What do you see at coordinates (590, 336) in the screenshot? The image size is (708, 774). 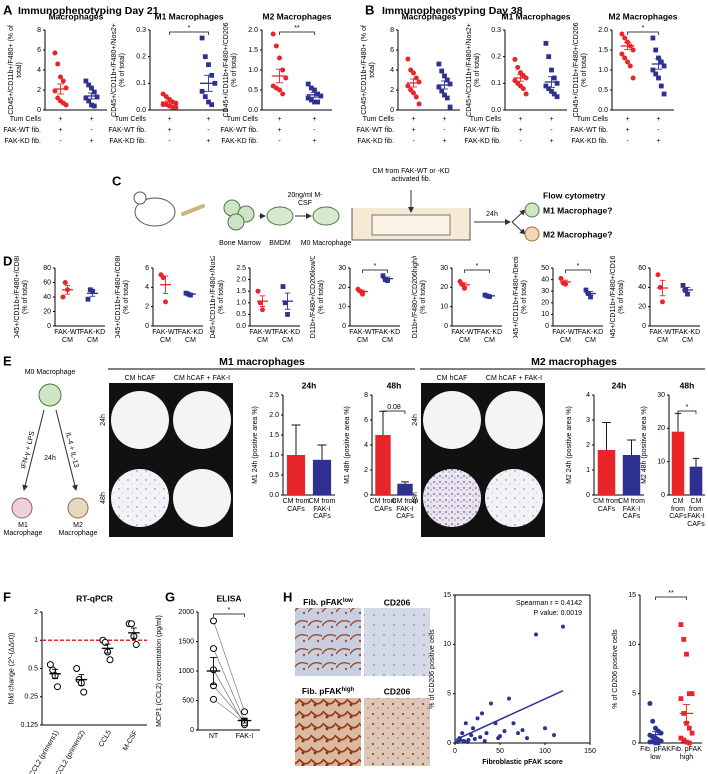 I see `x-tick-label-text: FAK-KD CM` at bounding box center [590, 336].